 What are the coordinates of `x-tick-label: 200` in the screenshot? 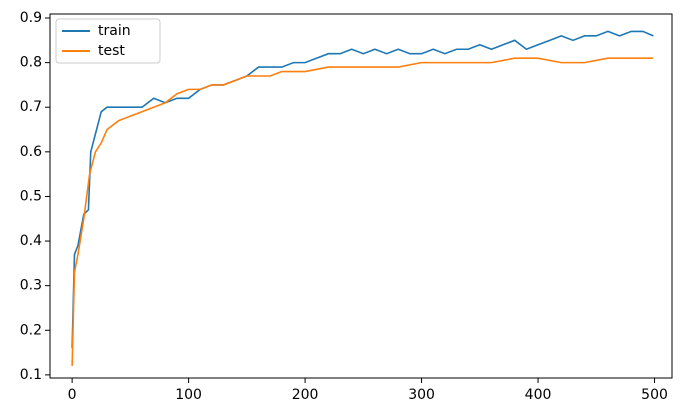 It's located at (305, 395).